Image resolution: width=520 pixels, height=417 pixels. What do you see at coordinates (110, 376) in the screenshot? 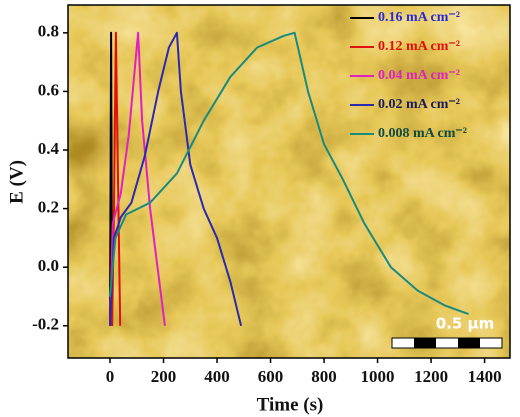
I see `x-tick-label: 0` at bounding box center [110, 376].